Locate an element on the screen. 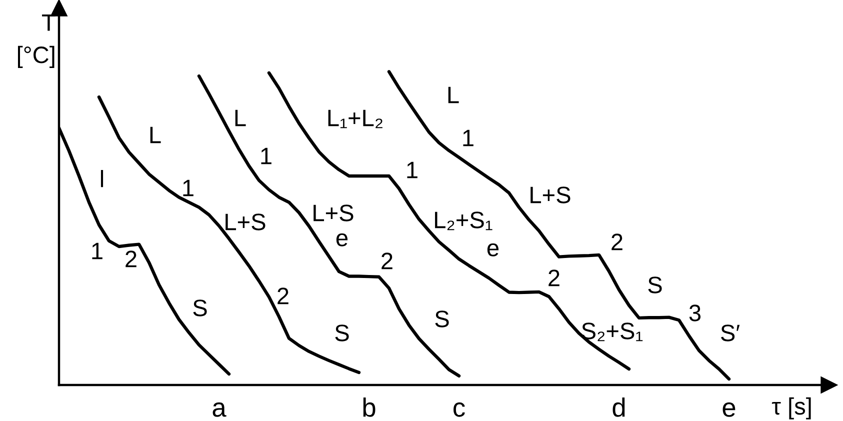 The height and width of the screenshot is (421, 843). x-tick-label: d is located at coordinates (618, 407).